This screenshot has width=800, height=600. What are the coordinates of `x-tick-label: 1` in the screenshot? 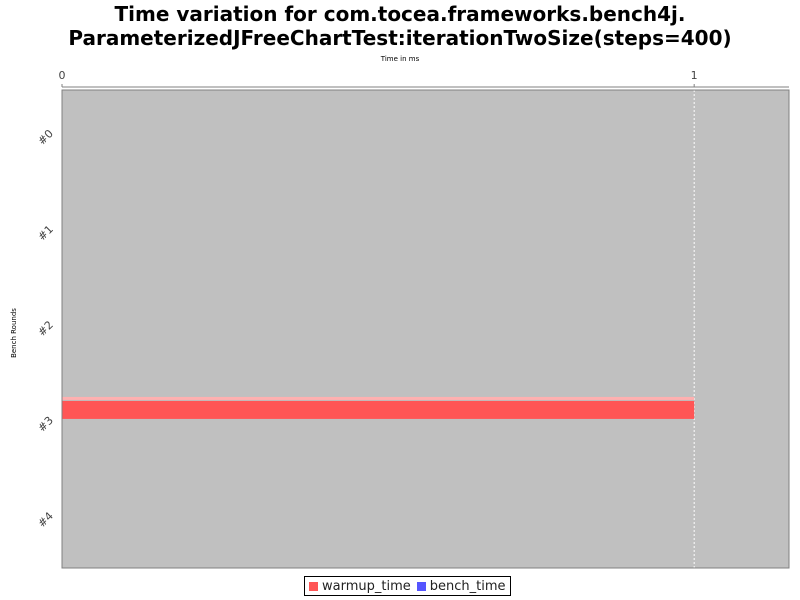 It's located at (694, 75).